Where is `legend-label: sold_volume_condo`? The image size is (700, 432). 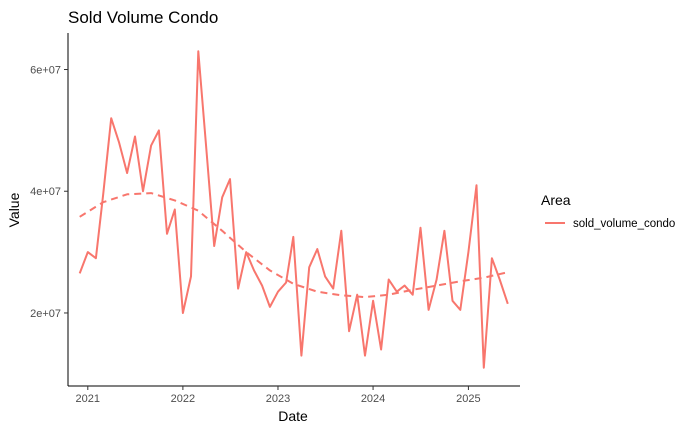 legend-label: sold_volume_condo is located at coordinates (624, 224).